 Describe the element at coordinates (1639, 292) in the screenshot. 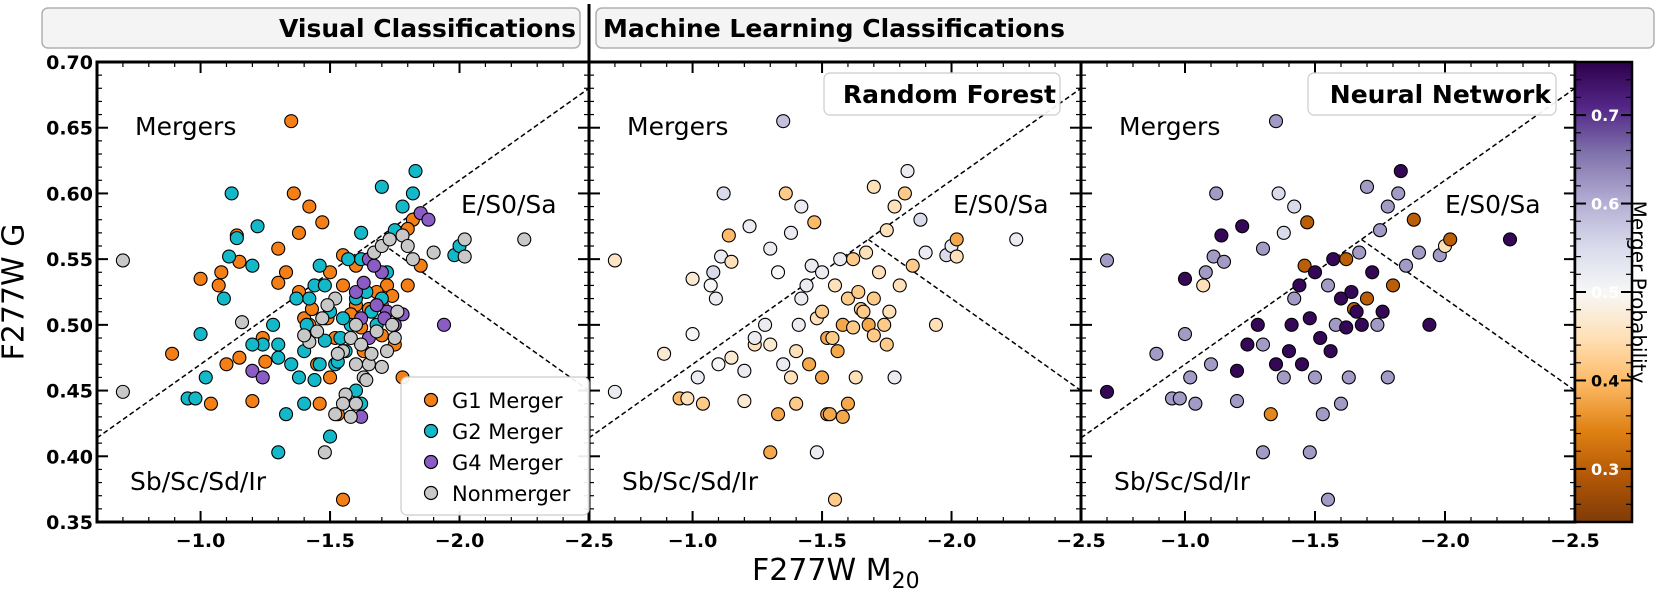

I see `colorbar-label: Merger Probability` at that location.